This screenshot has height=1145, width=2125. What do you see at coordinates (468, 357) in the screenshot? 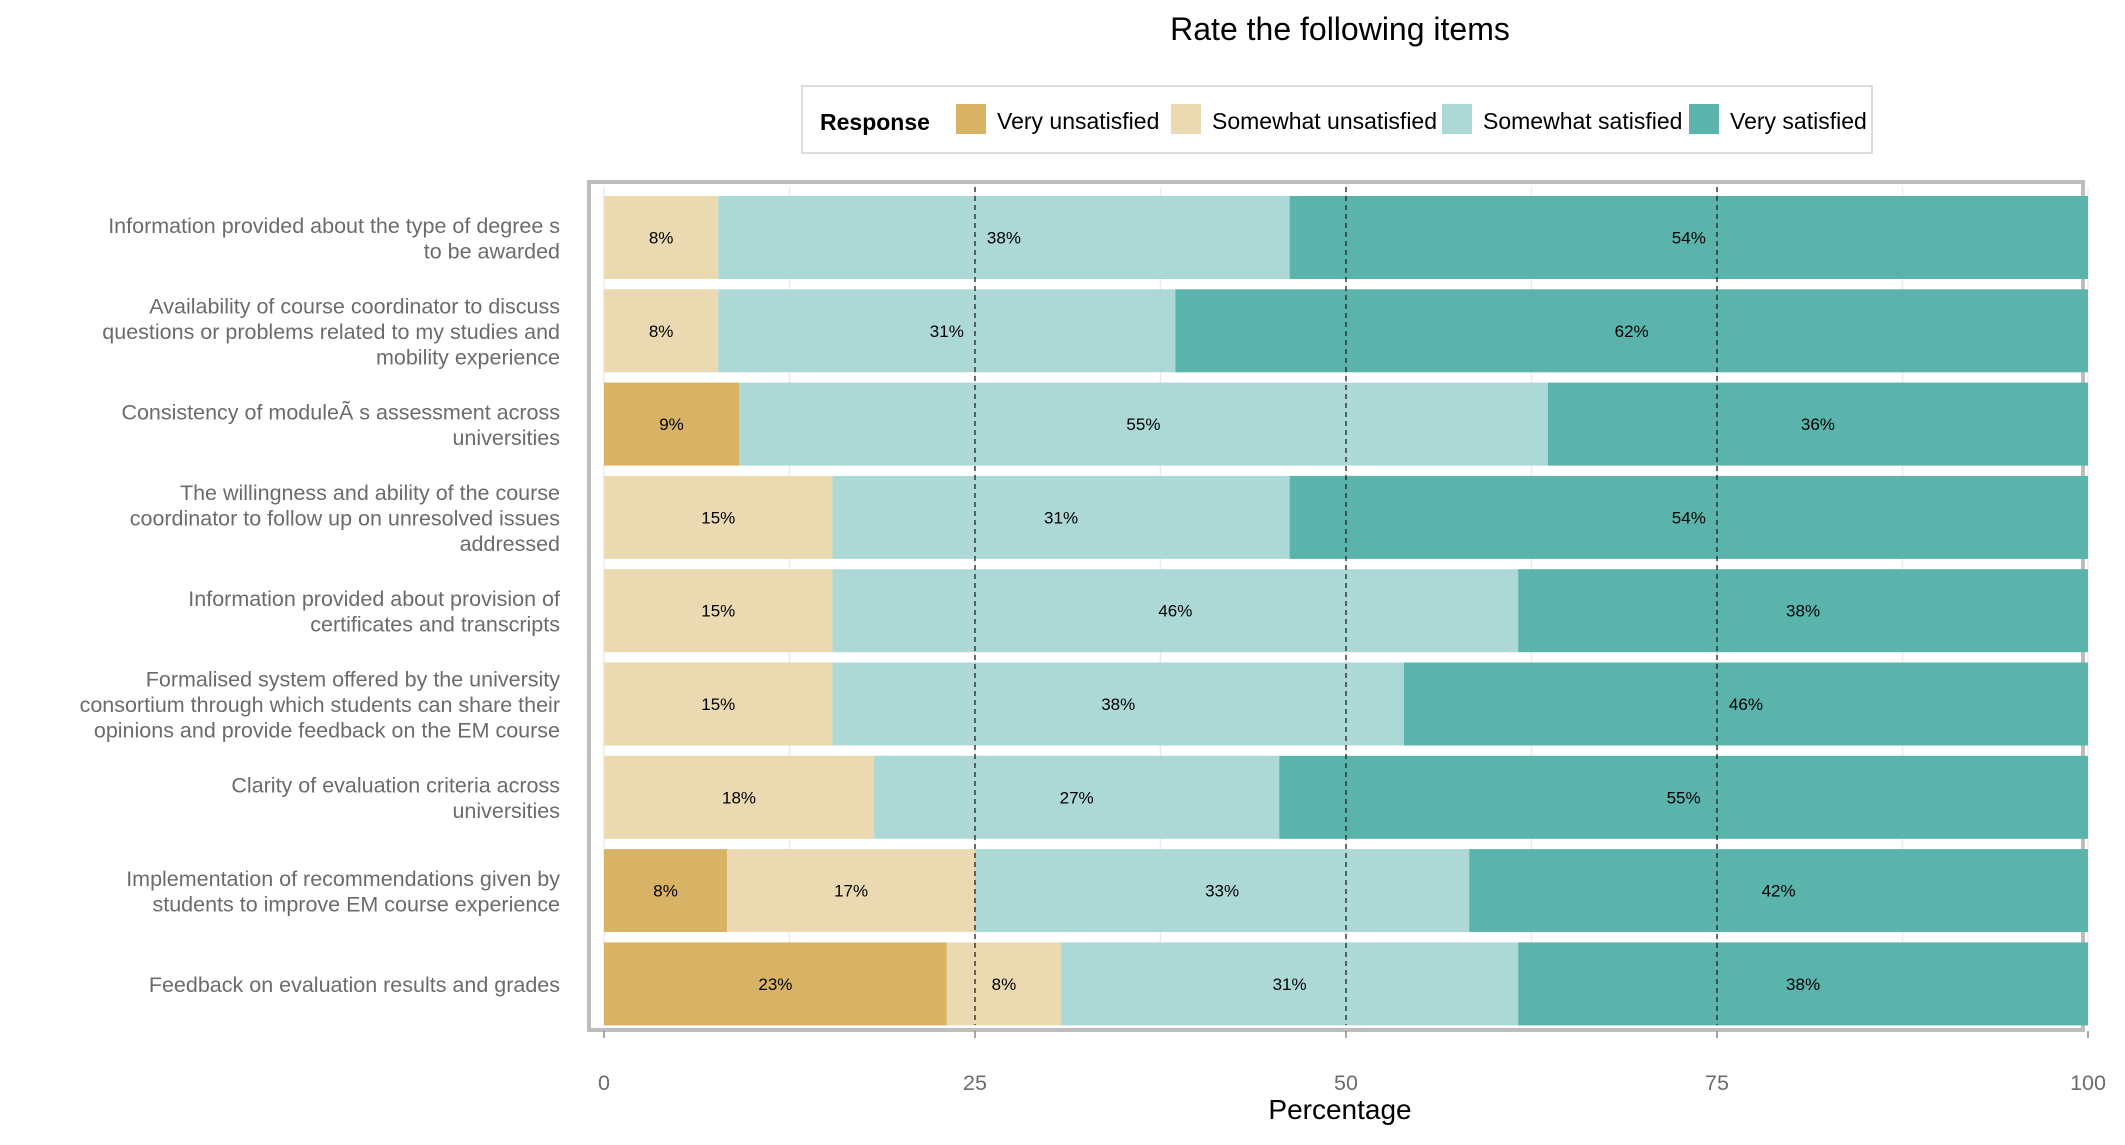
I see `category-label: mobility experience` at bounding box center [468, 357].